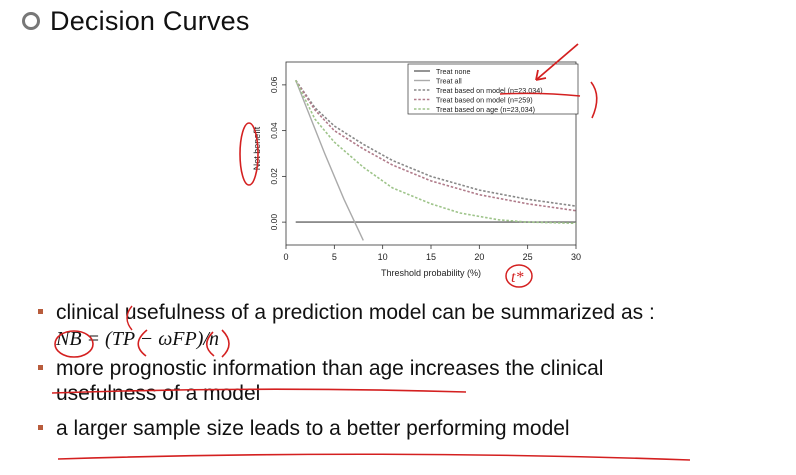 The image size is (796, 475). Describe the element at coordinates (449, 80) in the screenshot. I see `legend-label: Treat all` at that location.